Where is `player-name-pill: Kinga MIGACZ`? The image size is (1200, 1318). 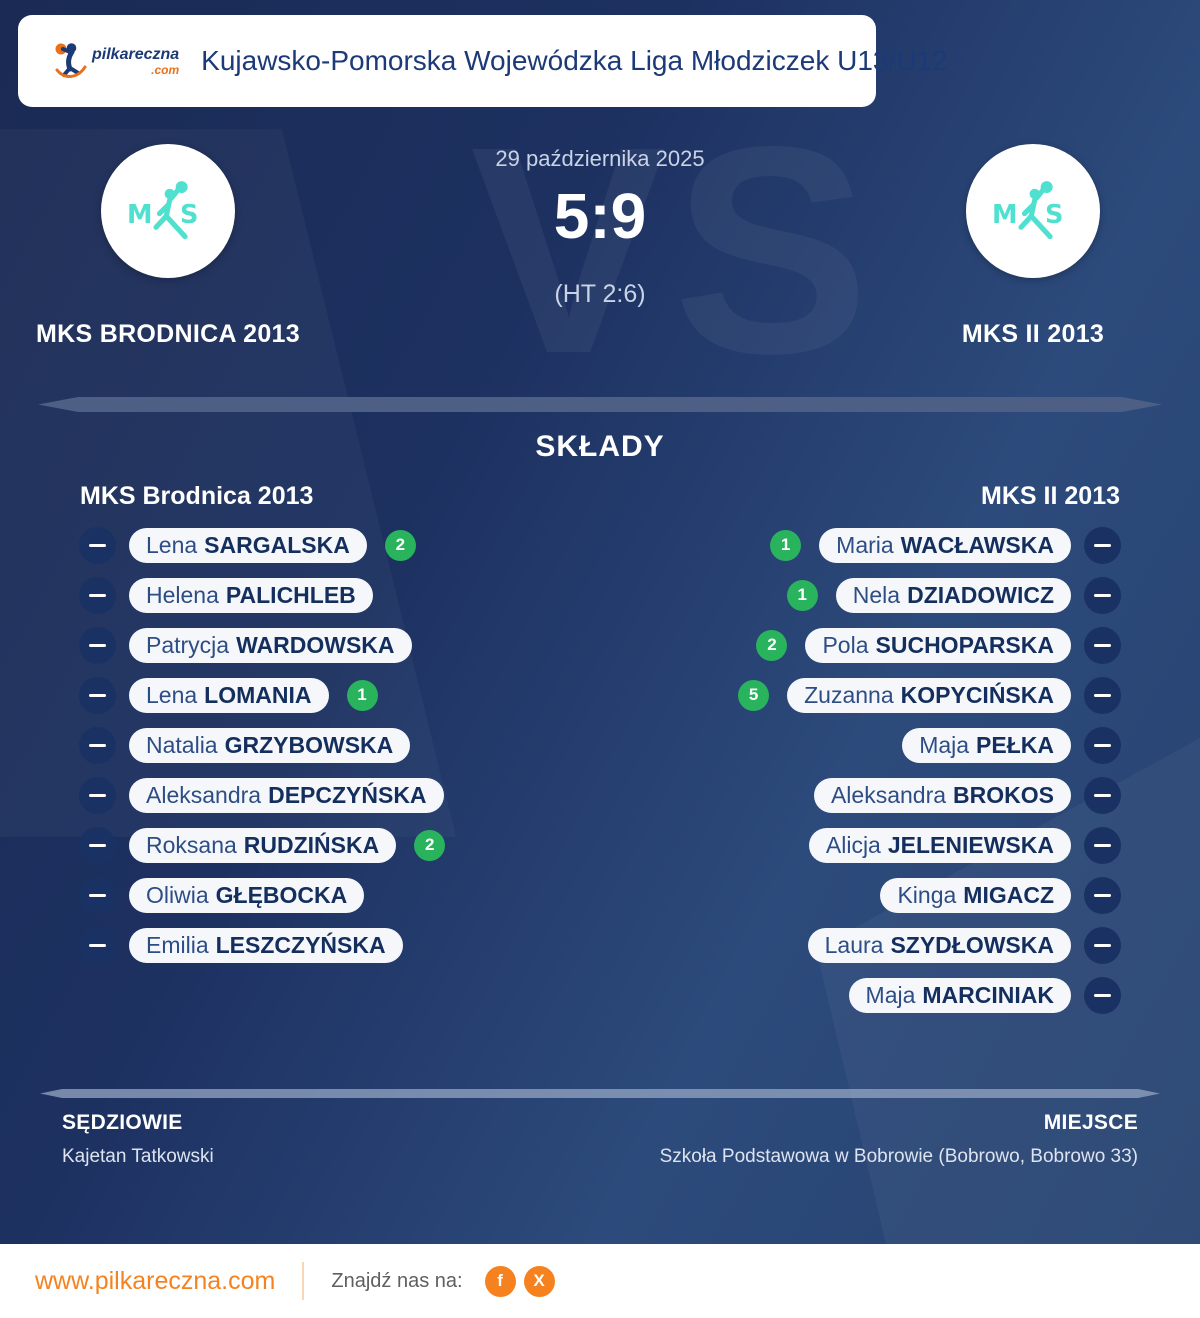
player-name-pill: Kinga MIGACZ is located at coordinates (975, 895).